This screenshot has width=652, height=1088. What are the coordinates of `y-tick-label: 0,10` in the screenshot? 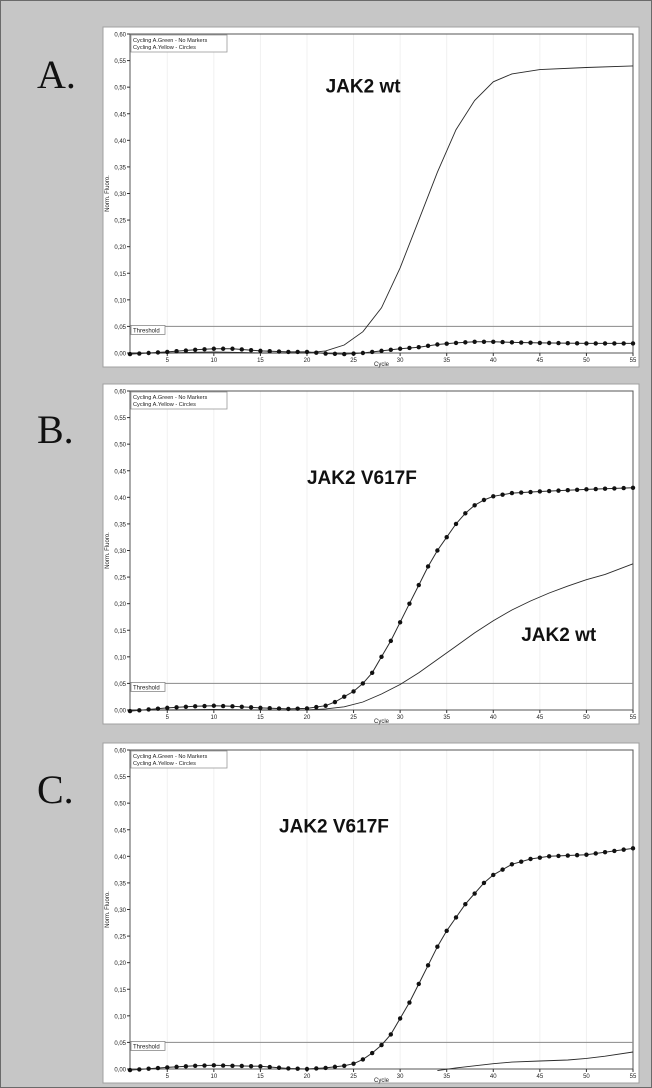 It's located at (120, 658).